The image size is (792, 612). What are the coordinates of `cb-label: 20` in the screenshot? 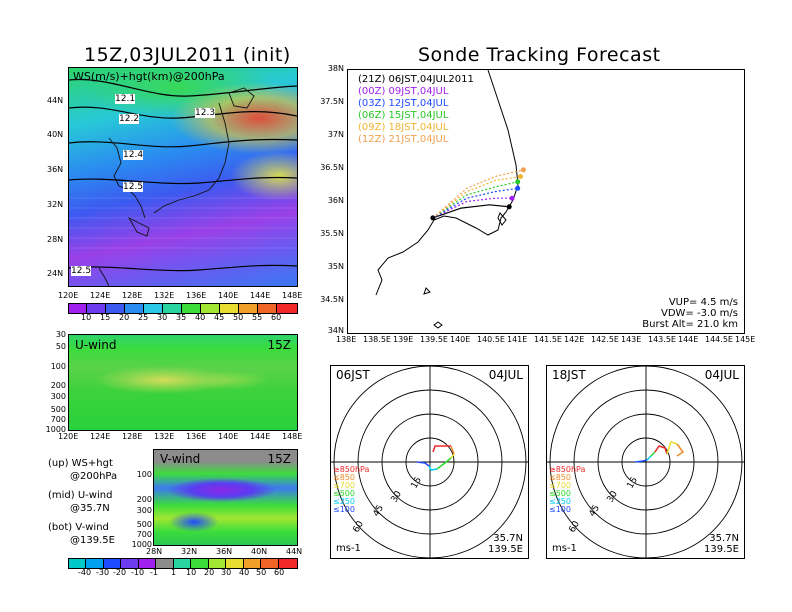 It's located at (209, 572).